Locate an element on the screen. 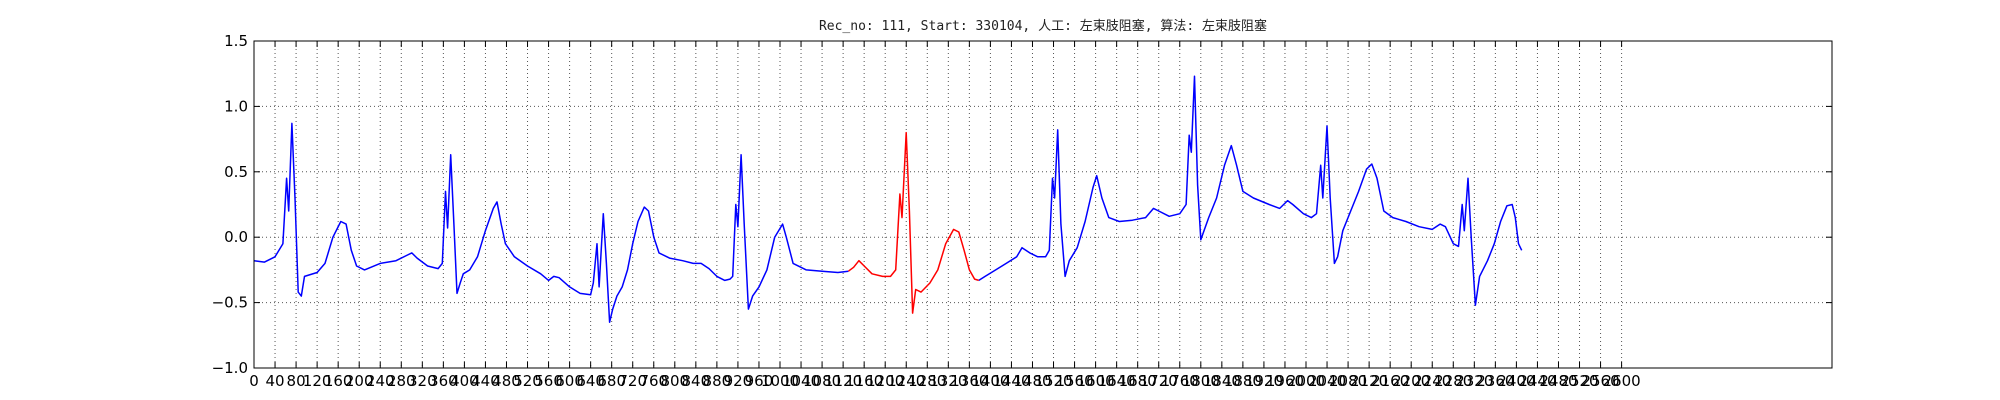  y-tick-label: −0.5 is located at coordinates (230, 303).